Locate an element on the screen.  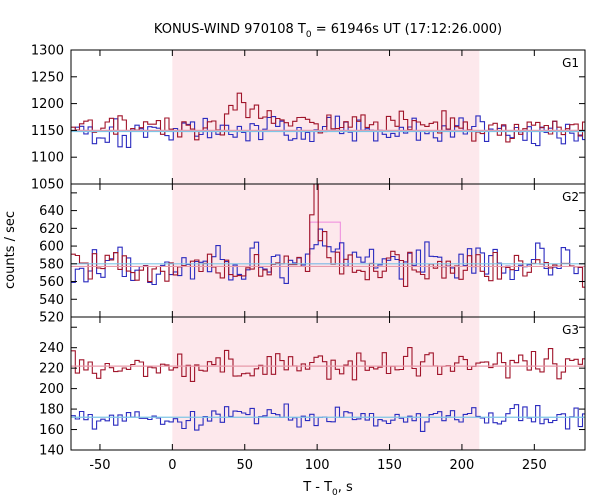
x-tick-label: 0 is located at coordinates (172, 465).